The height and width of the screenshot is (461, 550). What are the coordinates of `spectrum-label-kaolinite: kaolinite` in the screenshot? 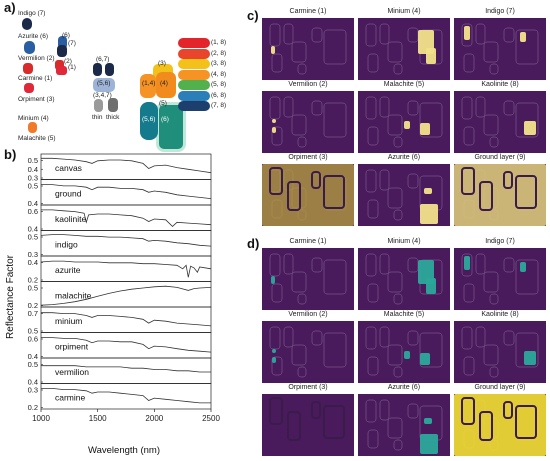 It's located at (70, 219).